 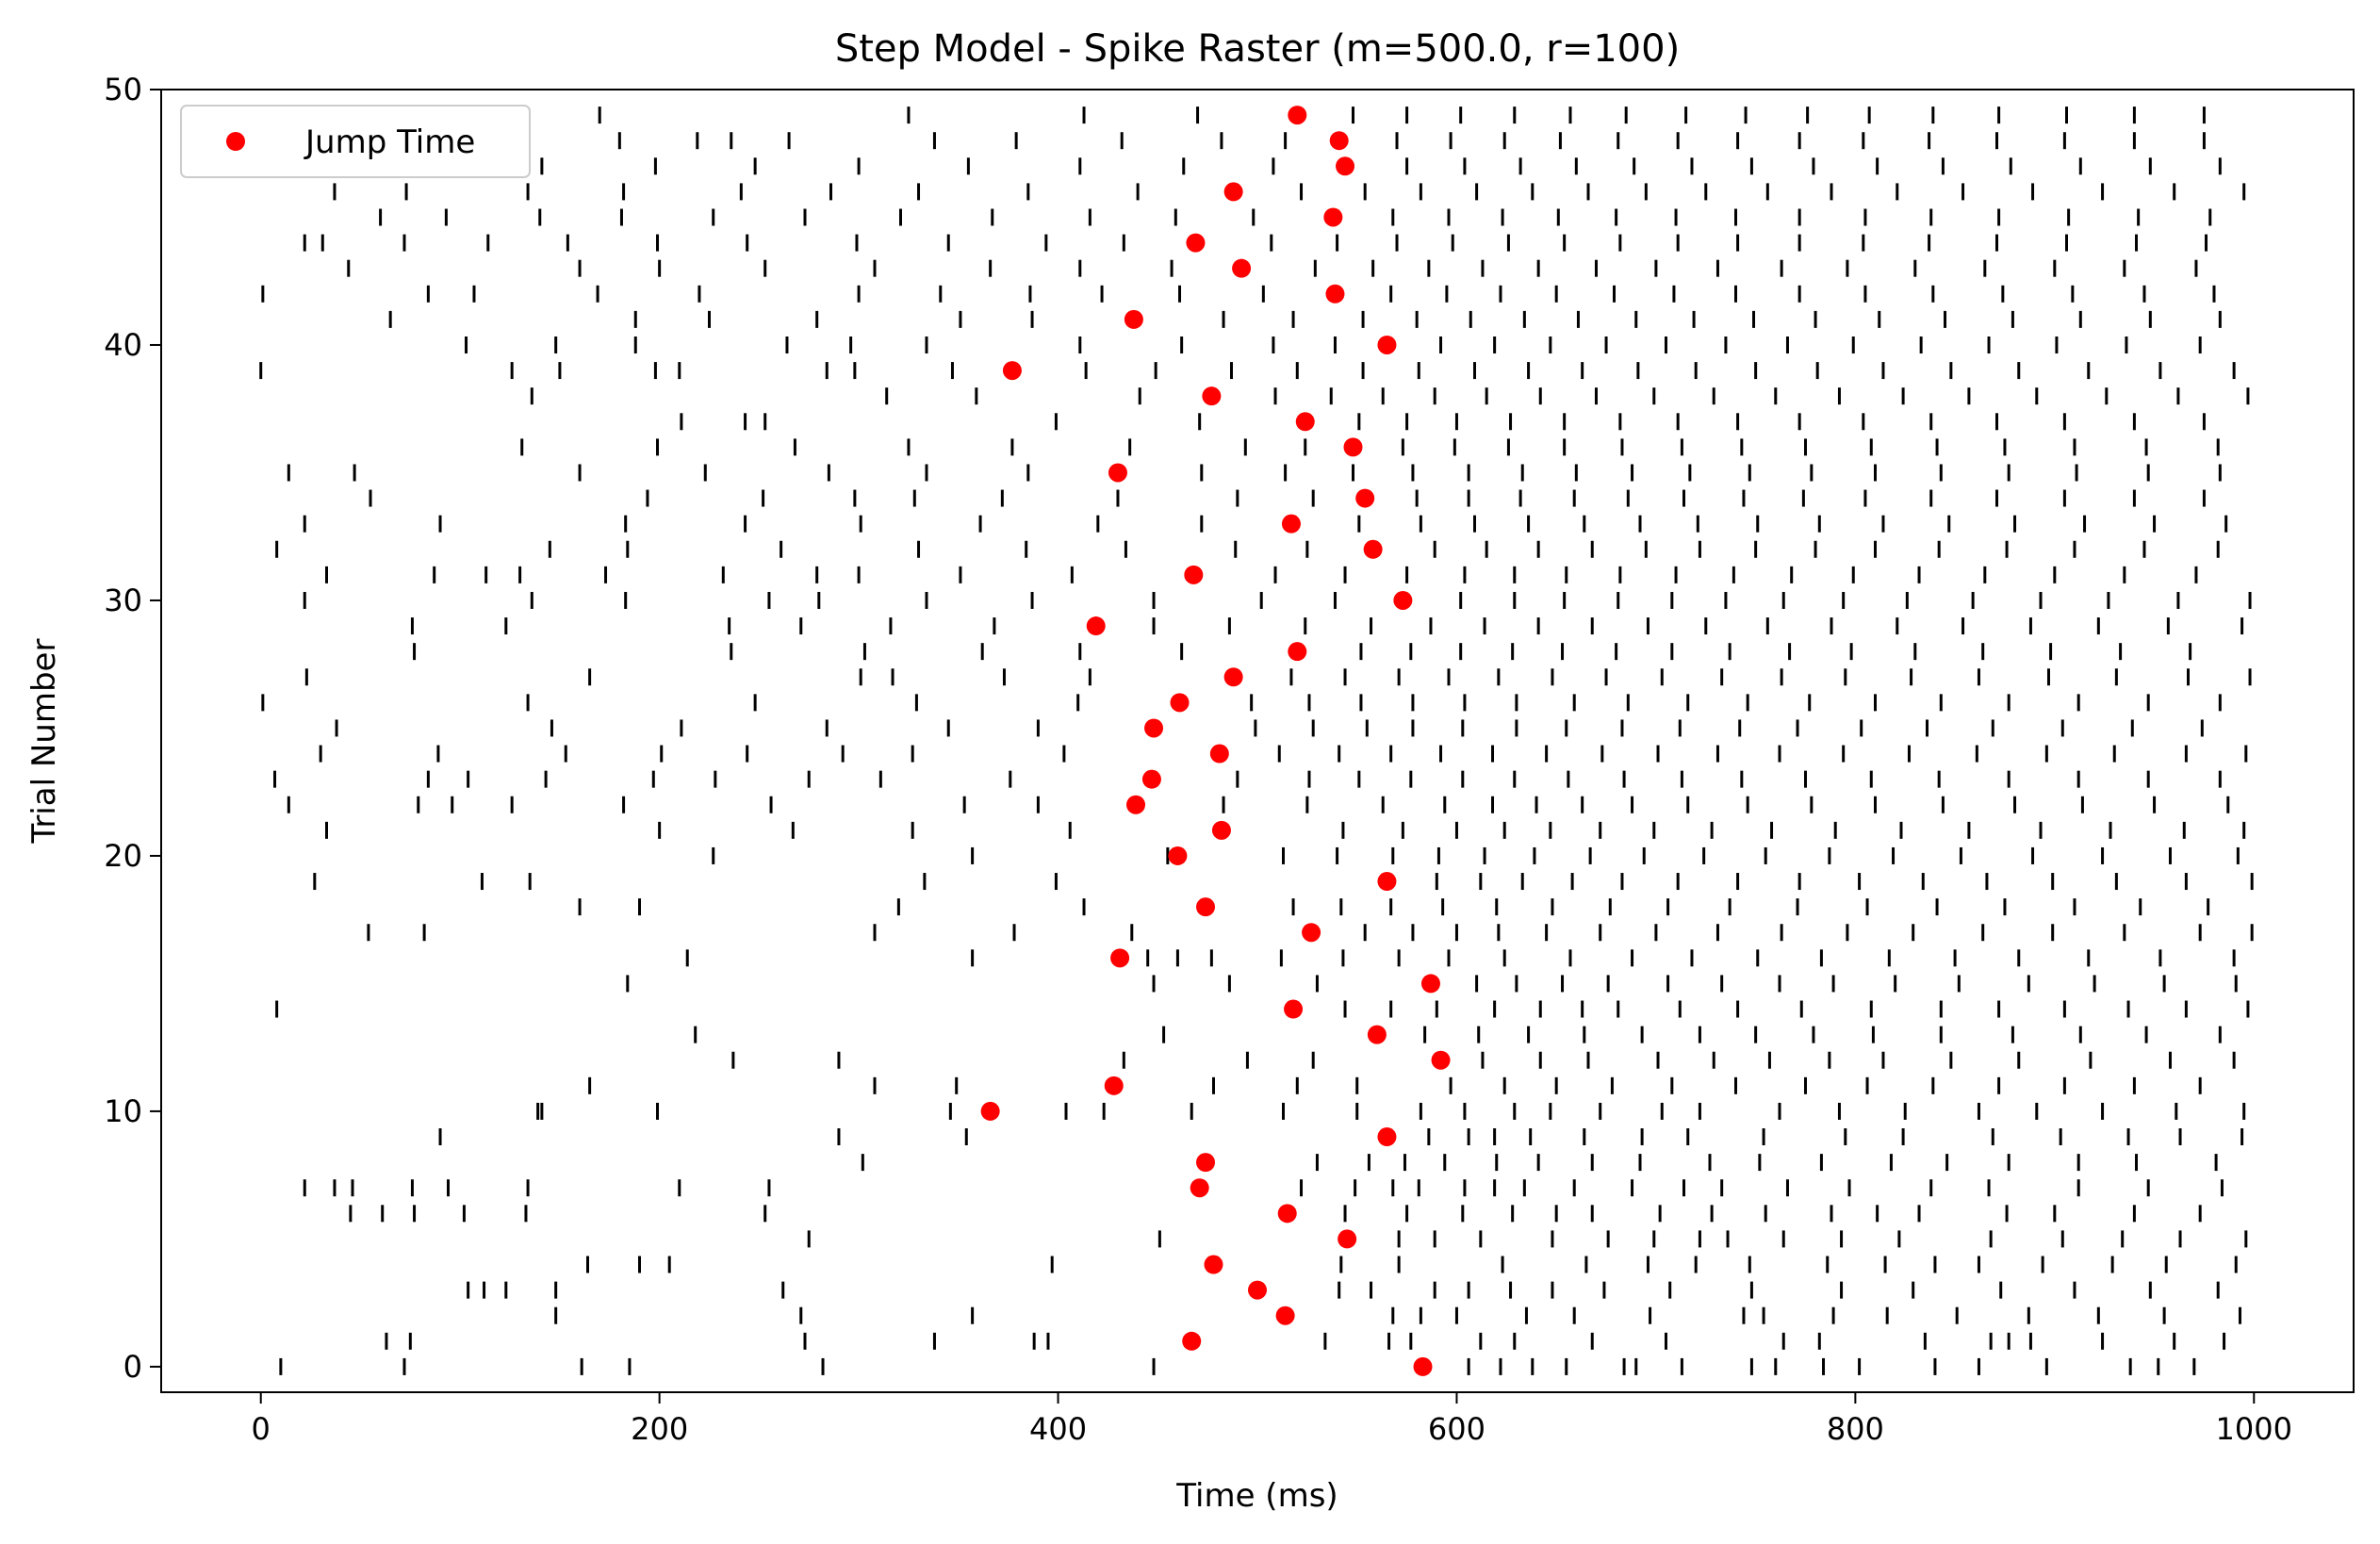 What do you see at coordinates (389, 142) in the screenshot?
I see `legend-label-jump-time: Jump Time` at bounding box center [389, 142].